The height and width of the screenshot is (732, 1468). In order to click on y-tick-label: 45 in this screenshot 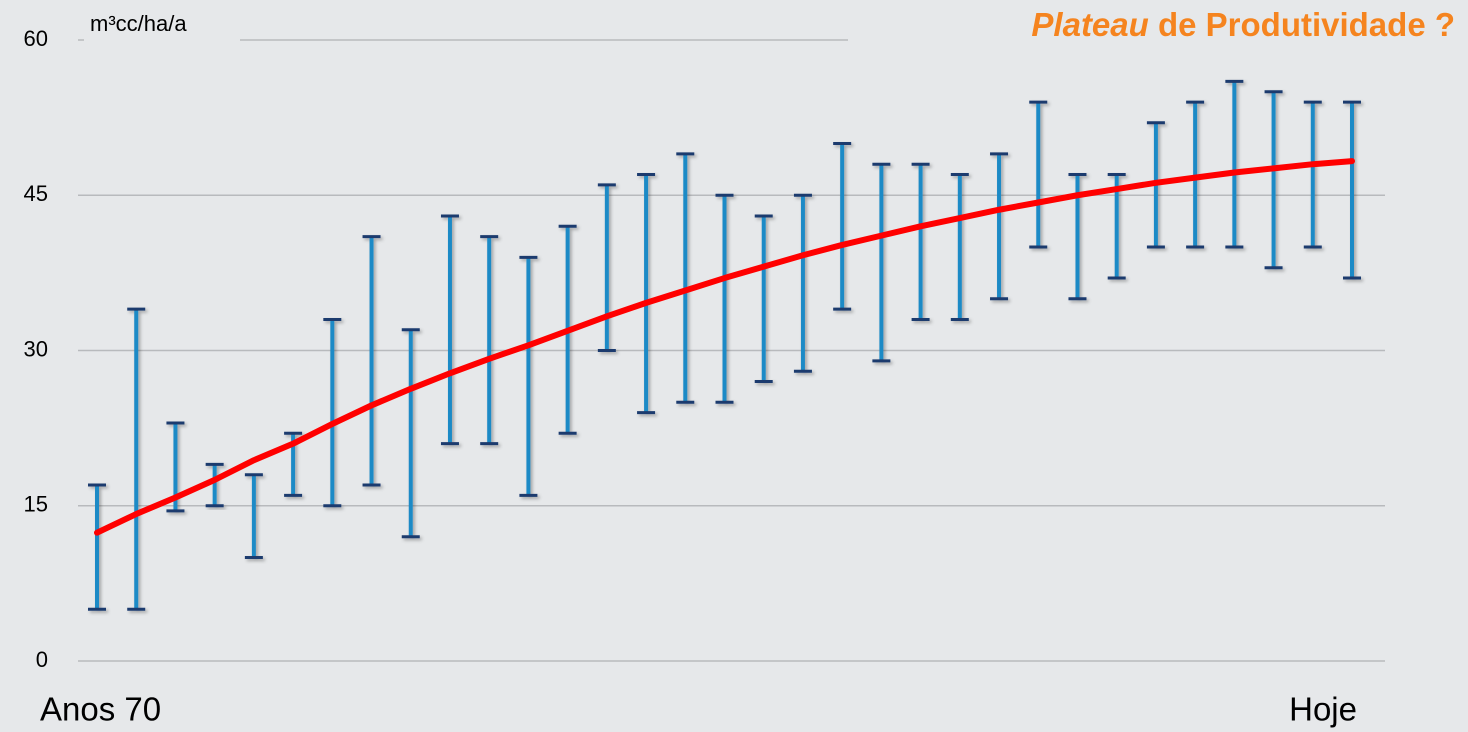, I will do `click(36, 193)`.